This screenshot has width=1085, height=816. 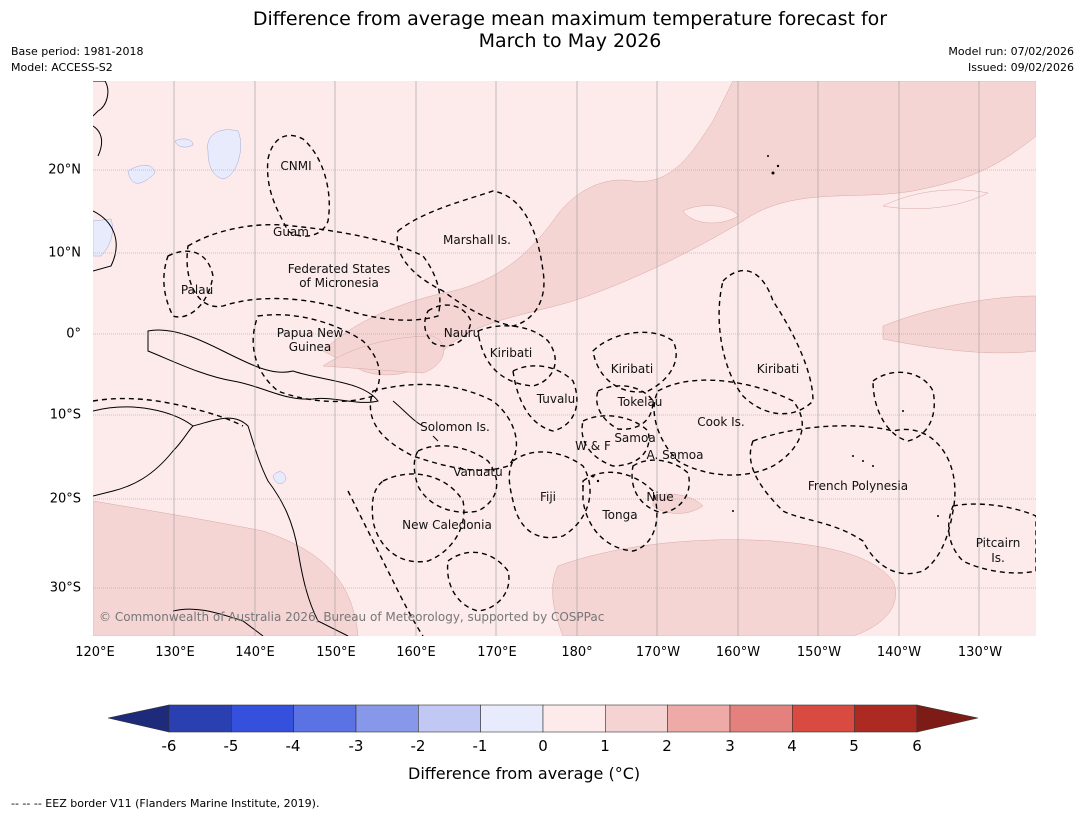 What do you see at coordinates (792, 746) in the screenshot?
I see `colorbar-tick: 4` at bounding box center [792, 746].